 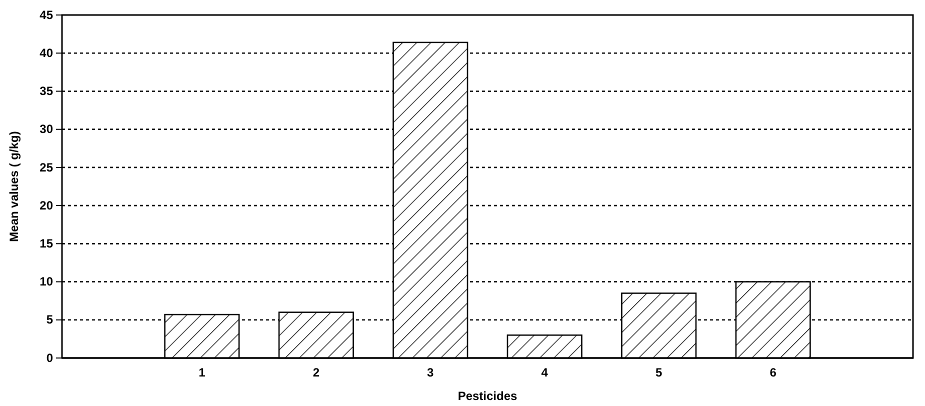 I want to click on y-tick-label: 40, so click(x=47, y=53).